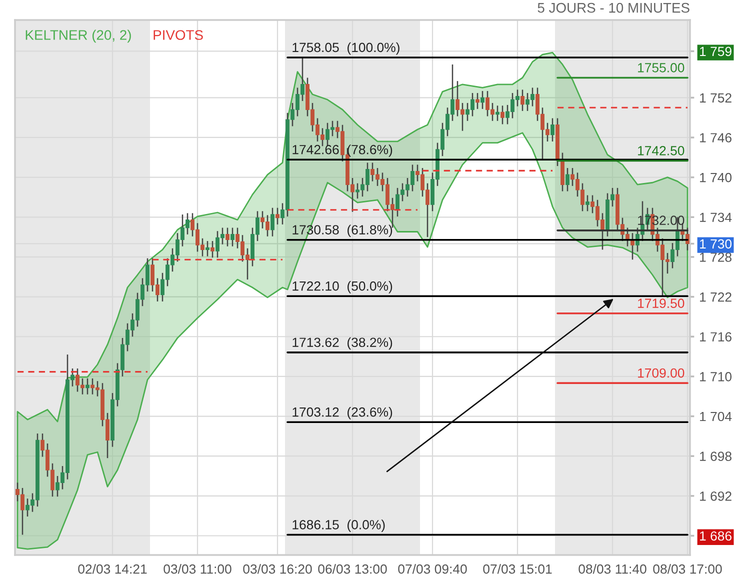 This screenshot has height=580, width=739. Describe the element at coordinates (716, 337) in the screenshot. I see `y-tick-label: 1 716` at that location.